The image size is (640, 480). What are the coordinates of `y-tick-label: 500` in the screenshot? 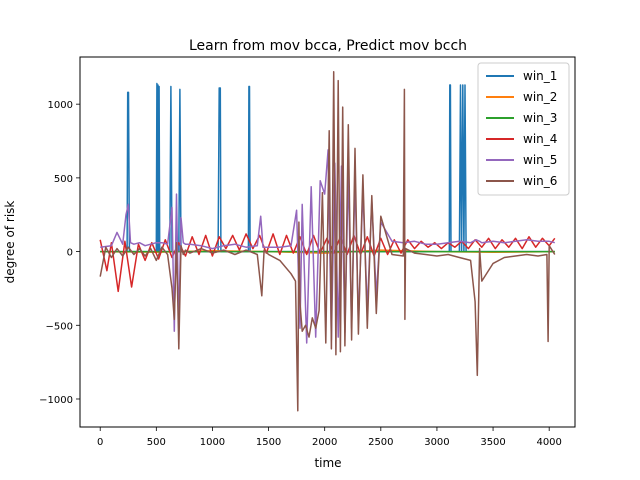 It's located at (63, 179).